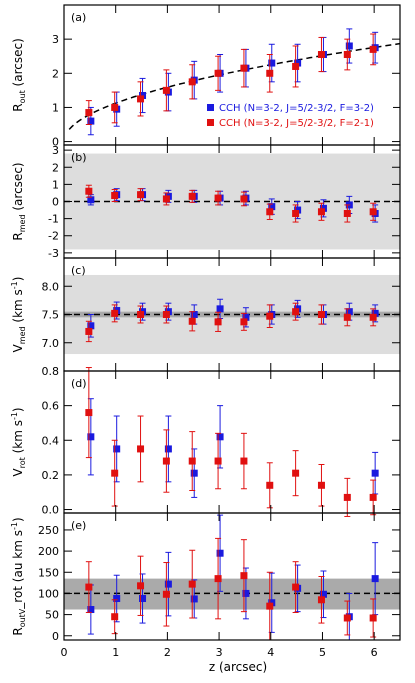 The image size is (415, 683). What do you see at coordinates (79, 157) in the screenshot?
I see `panel-label: (b)` at bounding box center [79, 157].